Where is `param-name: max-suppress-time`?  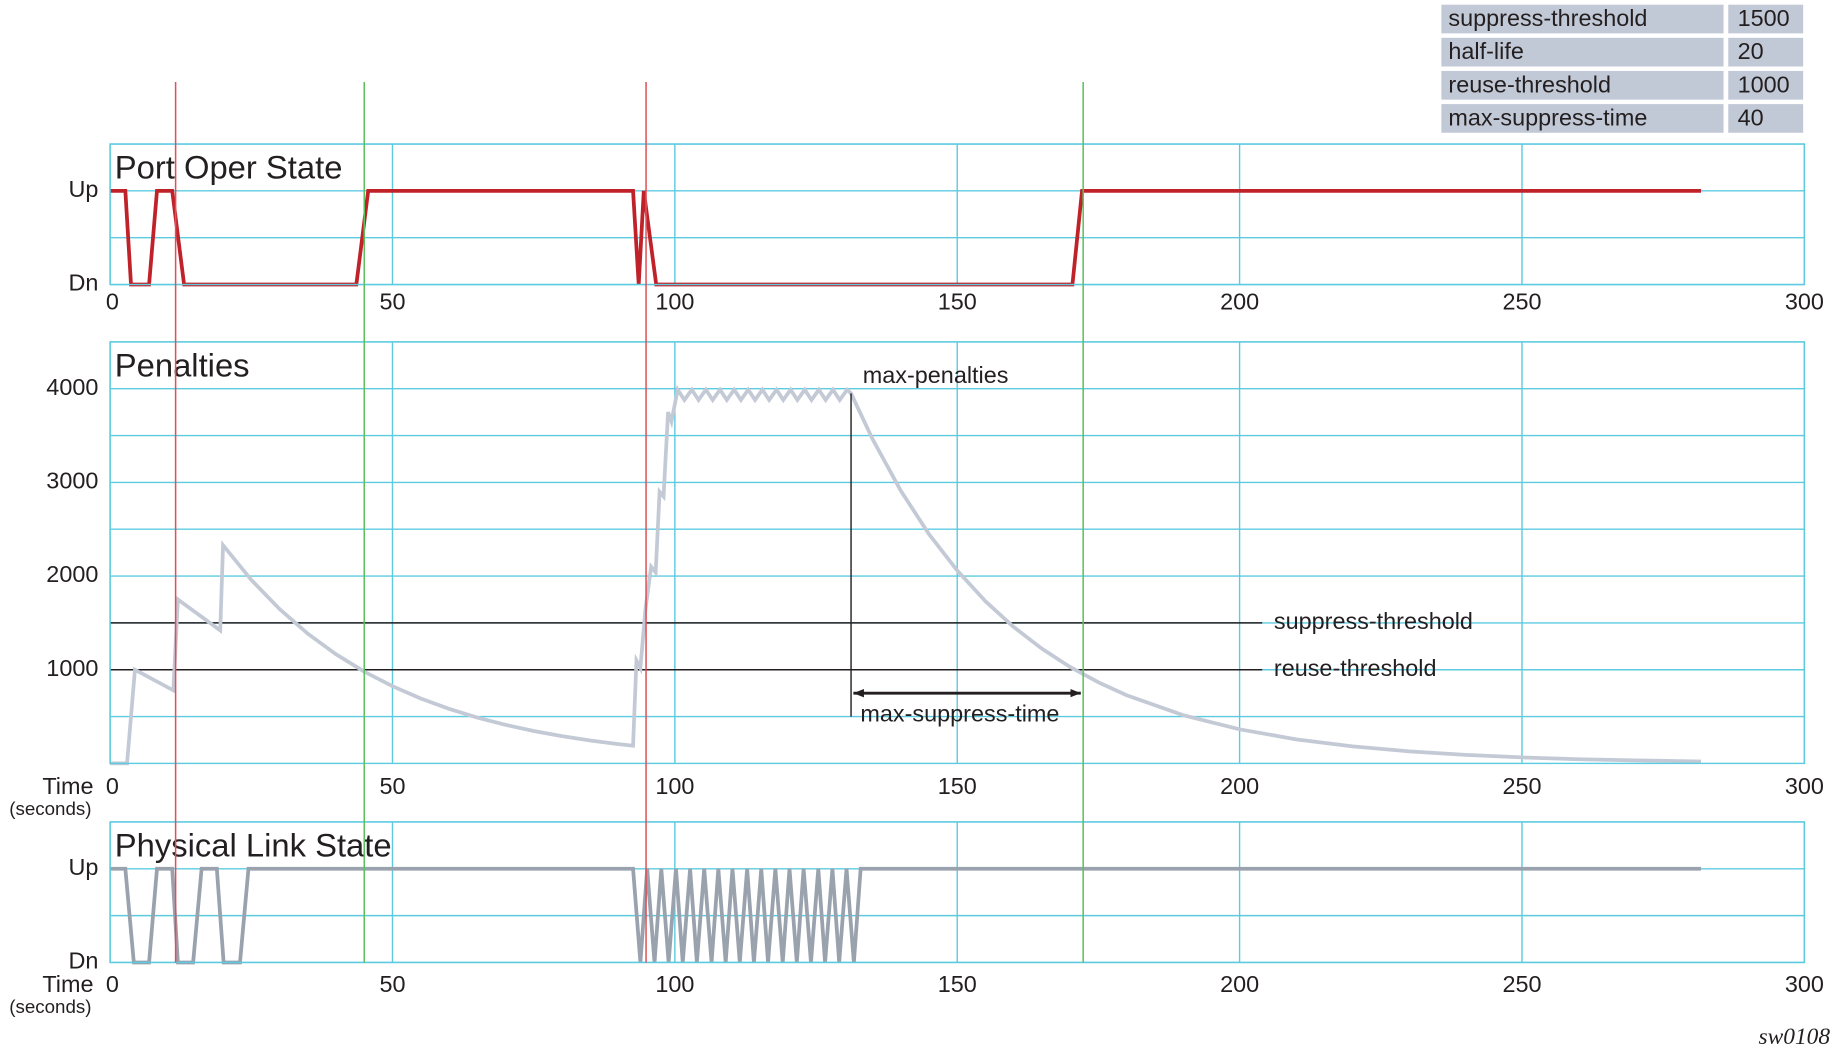
param-name: max-suppress-time is located at coordinates (1547, 117).